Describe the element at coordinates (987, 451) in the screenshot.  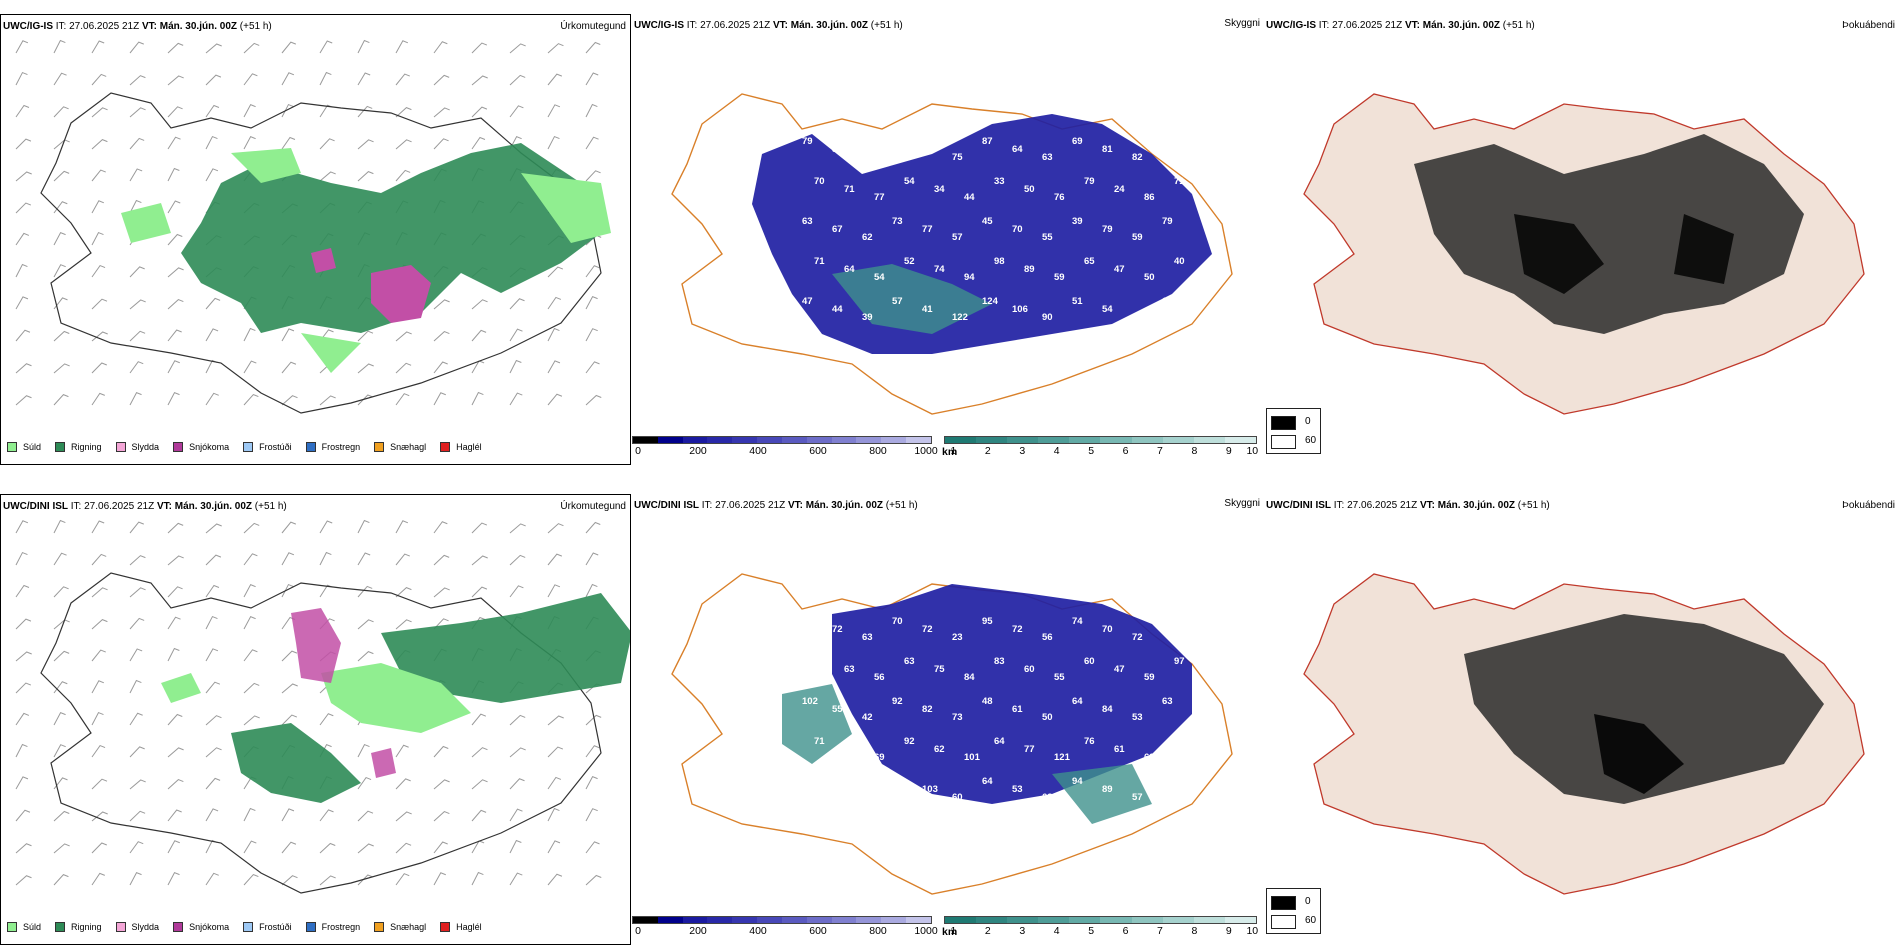
I see `colorbar-tick: 2` at that location.